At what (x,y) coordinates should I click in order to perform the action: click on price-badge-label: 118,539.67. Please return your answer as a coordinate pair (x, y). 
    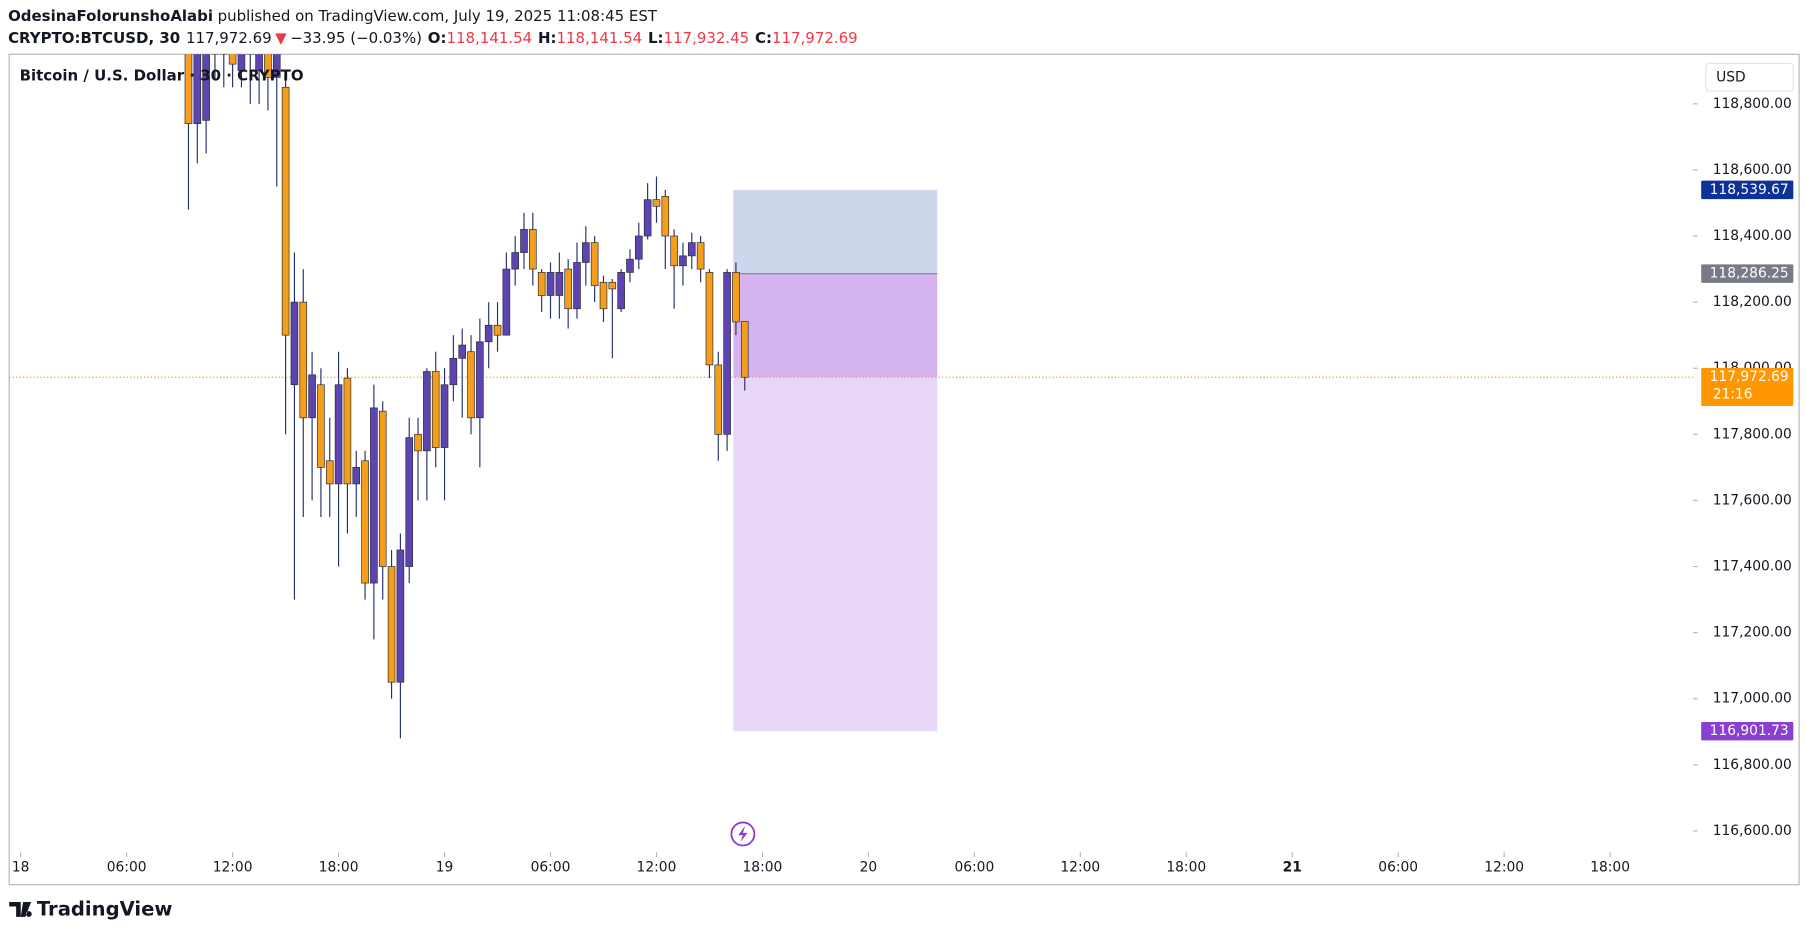
    Looking at the image, I should click on (1749, 190).